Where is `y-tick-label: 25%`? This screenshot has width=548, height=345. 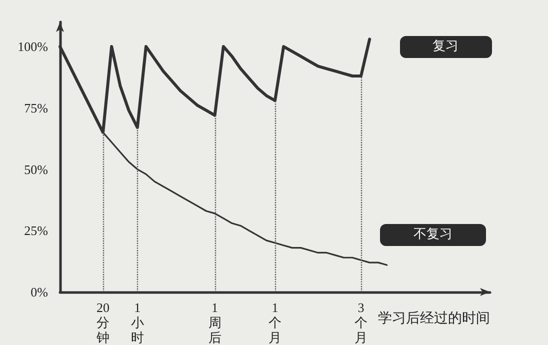
y-tick-label: 25% is located at coordinates (36, 230).